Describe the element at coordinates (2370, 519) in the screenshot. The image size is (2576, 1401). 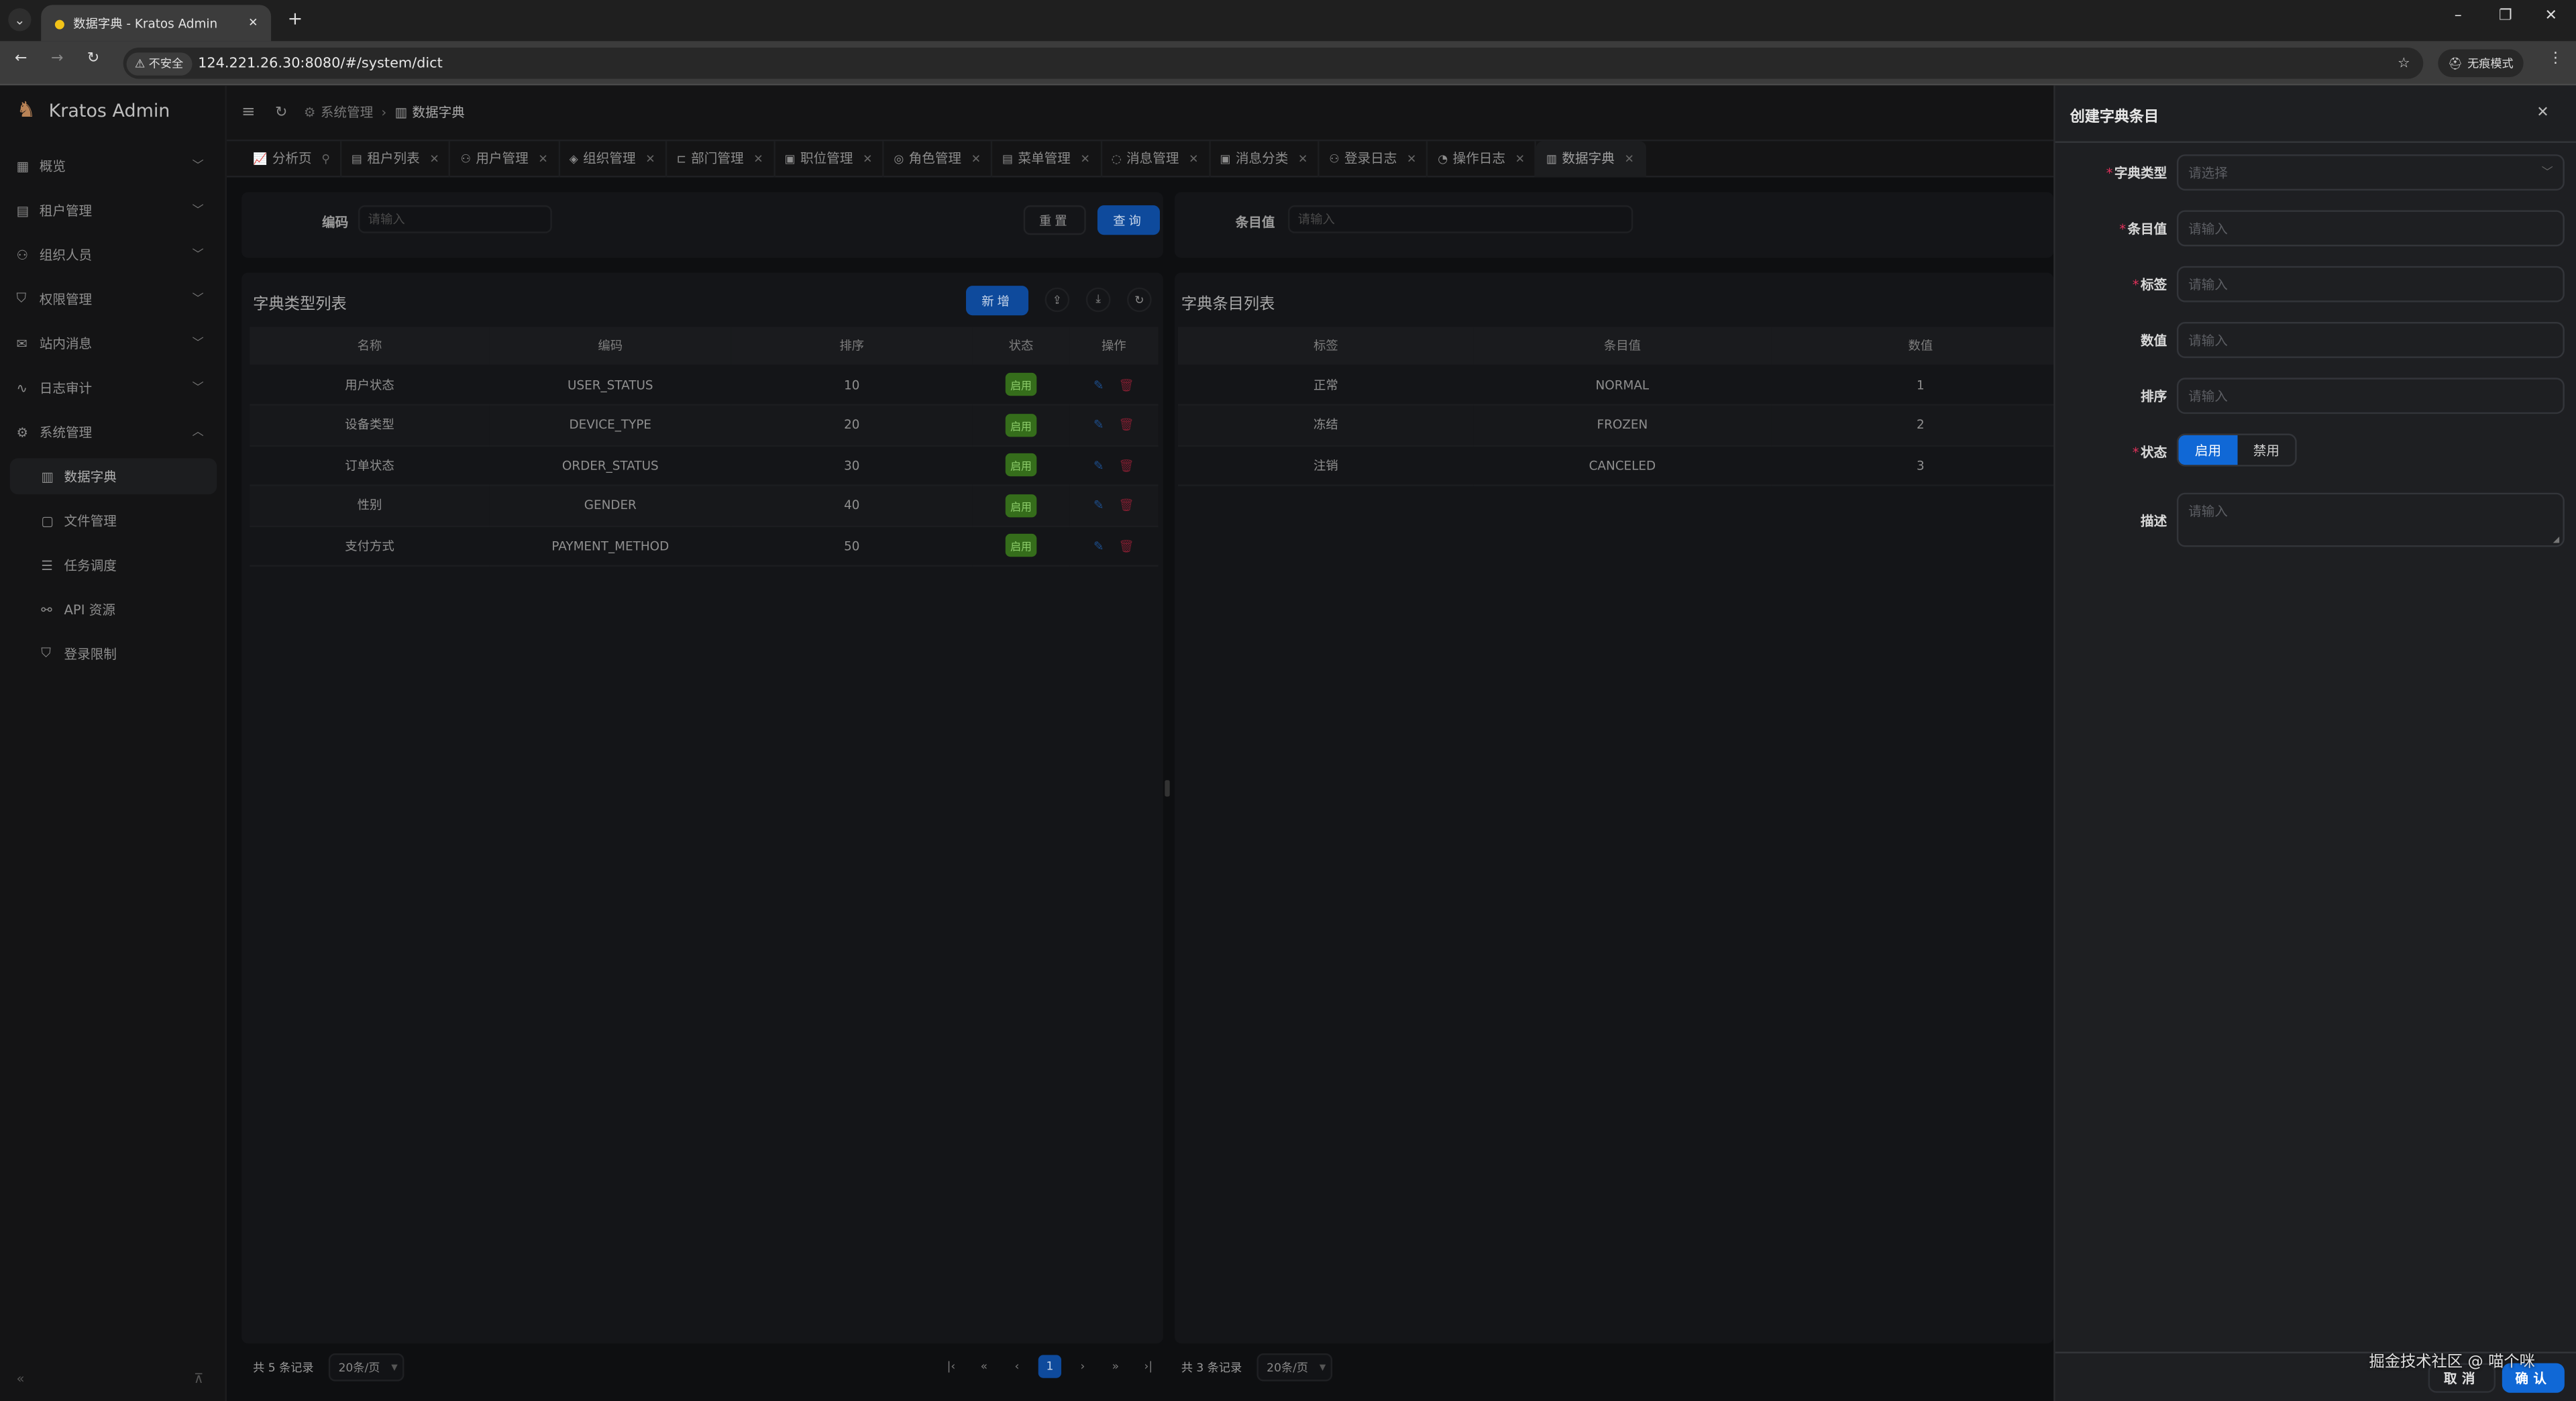
I see `description-textarea: 请输入` at that location.